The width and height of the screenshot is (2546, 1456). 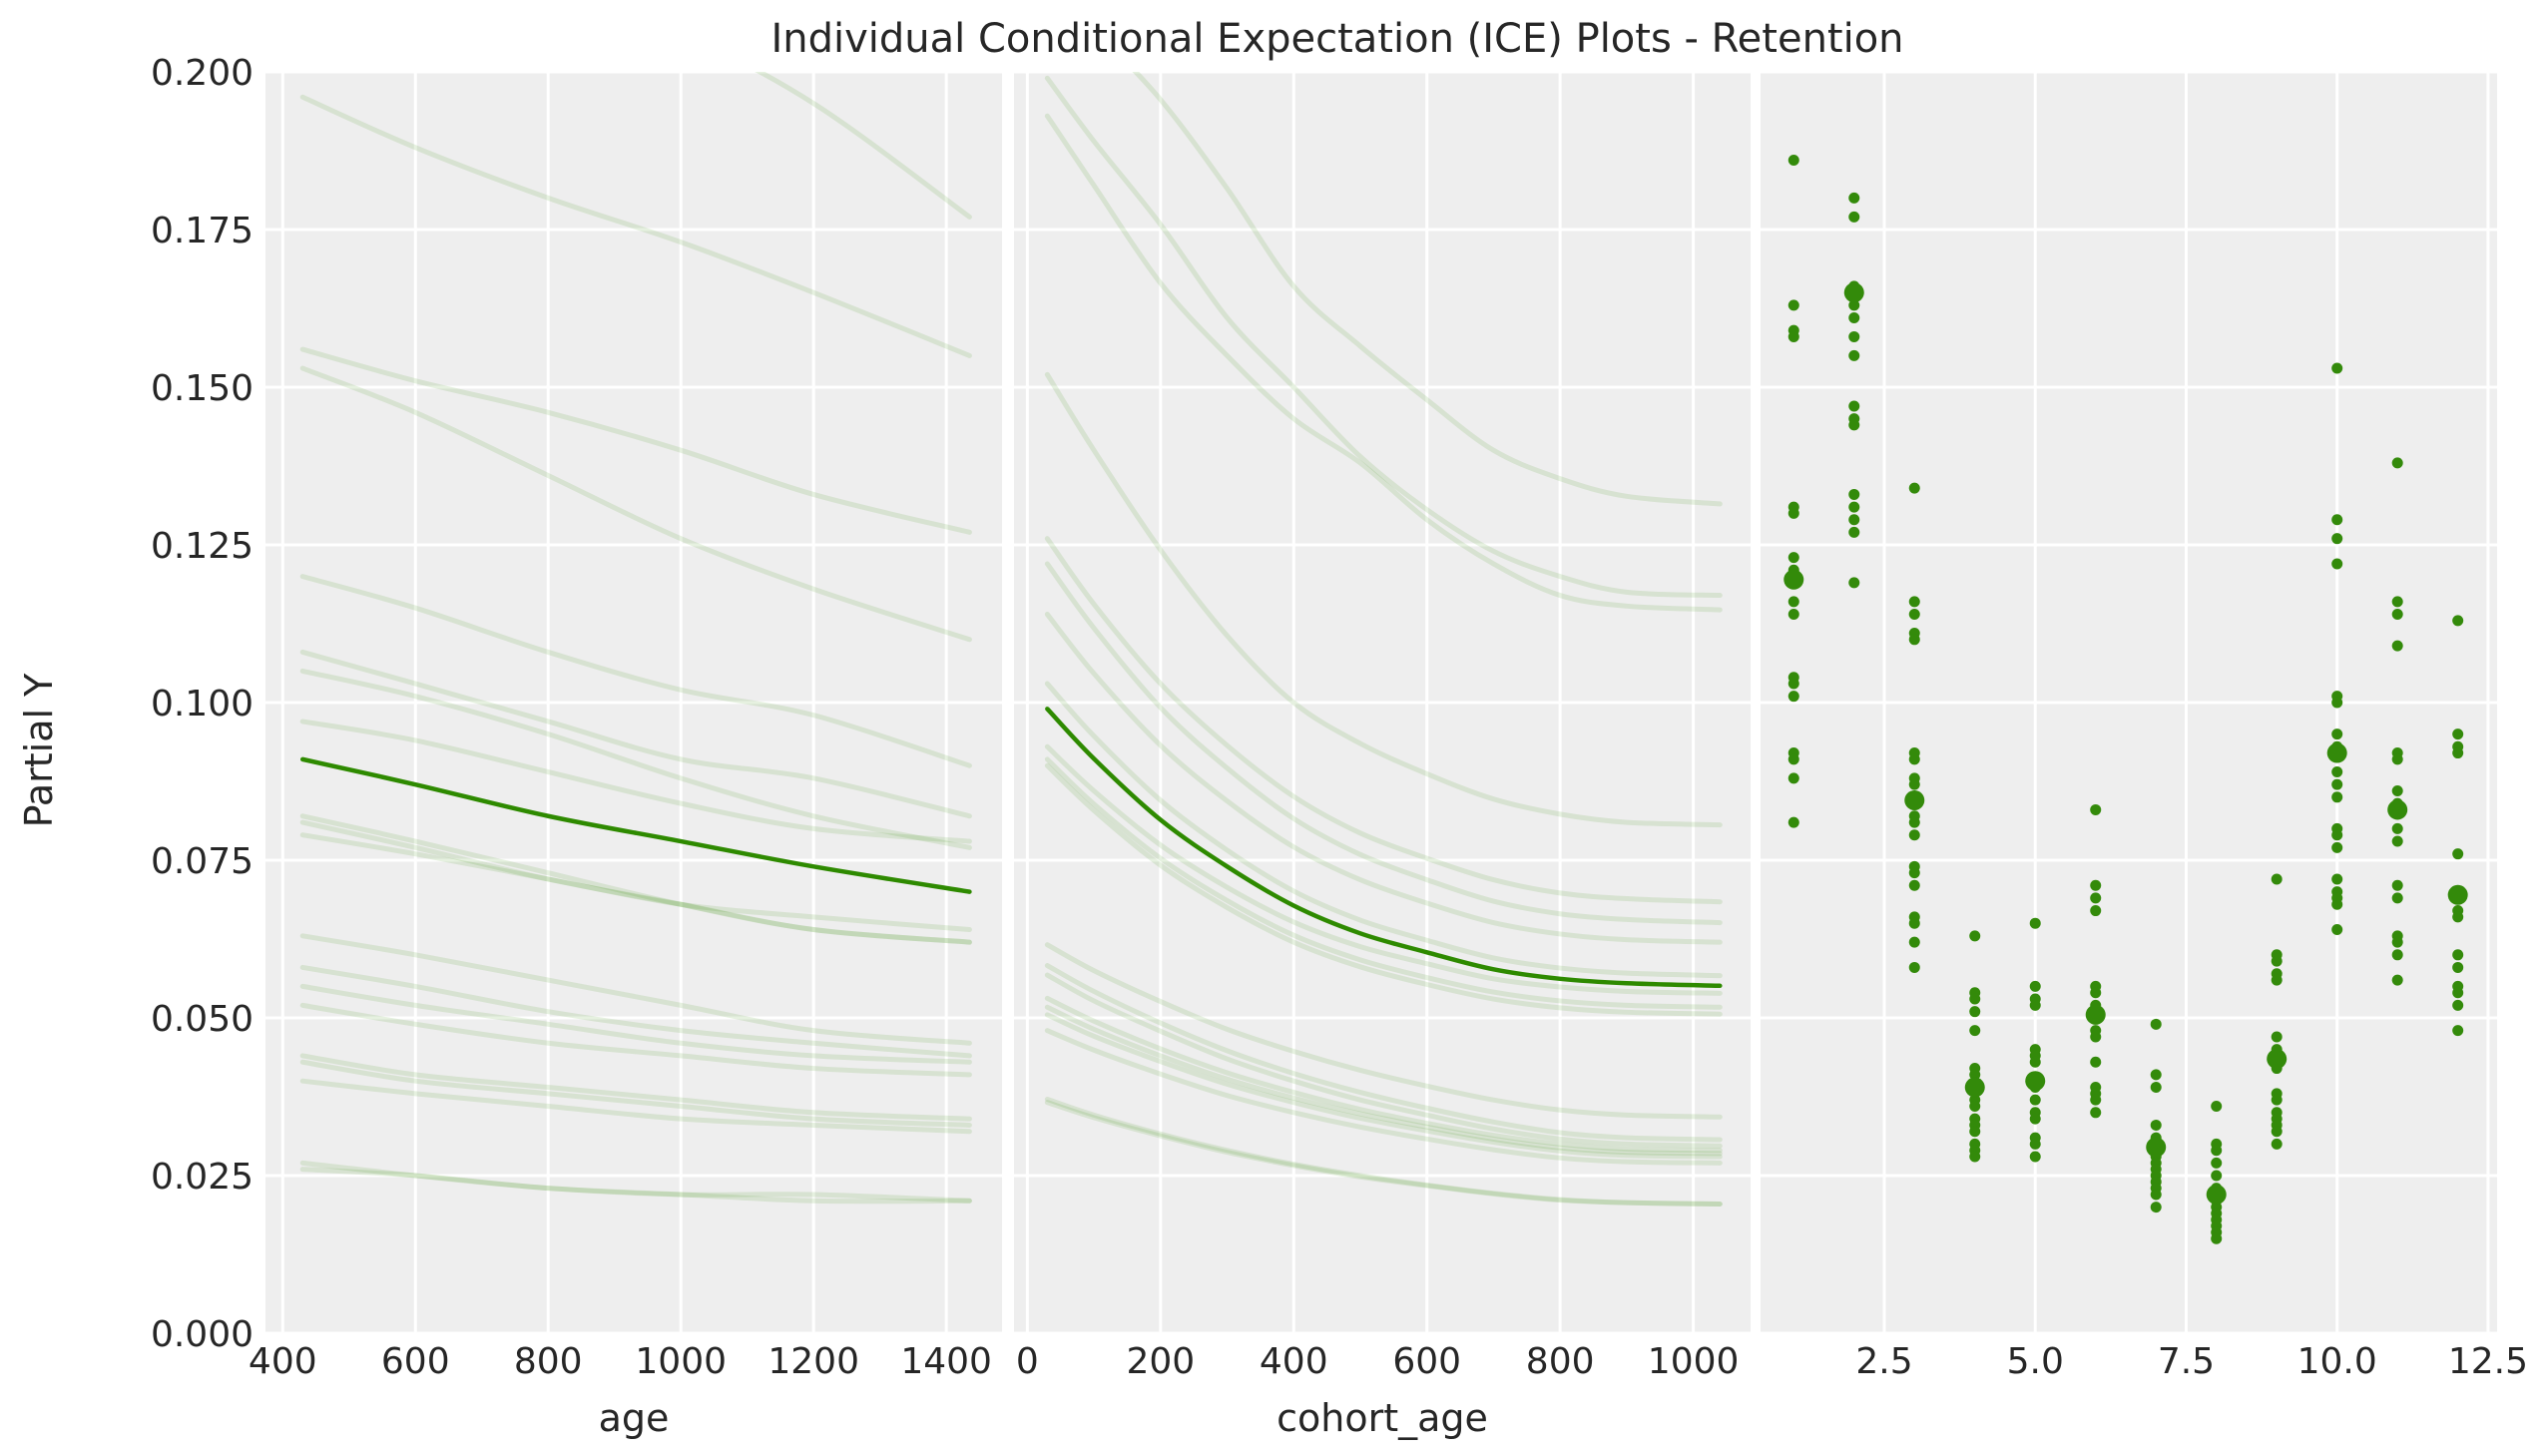 I want to click on x-tick-label: 400, so click(x=1294, y=1361).